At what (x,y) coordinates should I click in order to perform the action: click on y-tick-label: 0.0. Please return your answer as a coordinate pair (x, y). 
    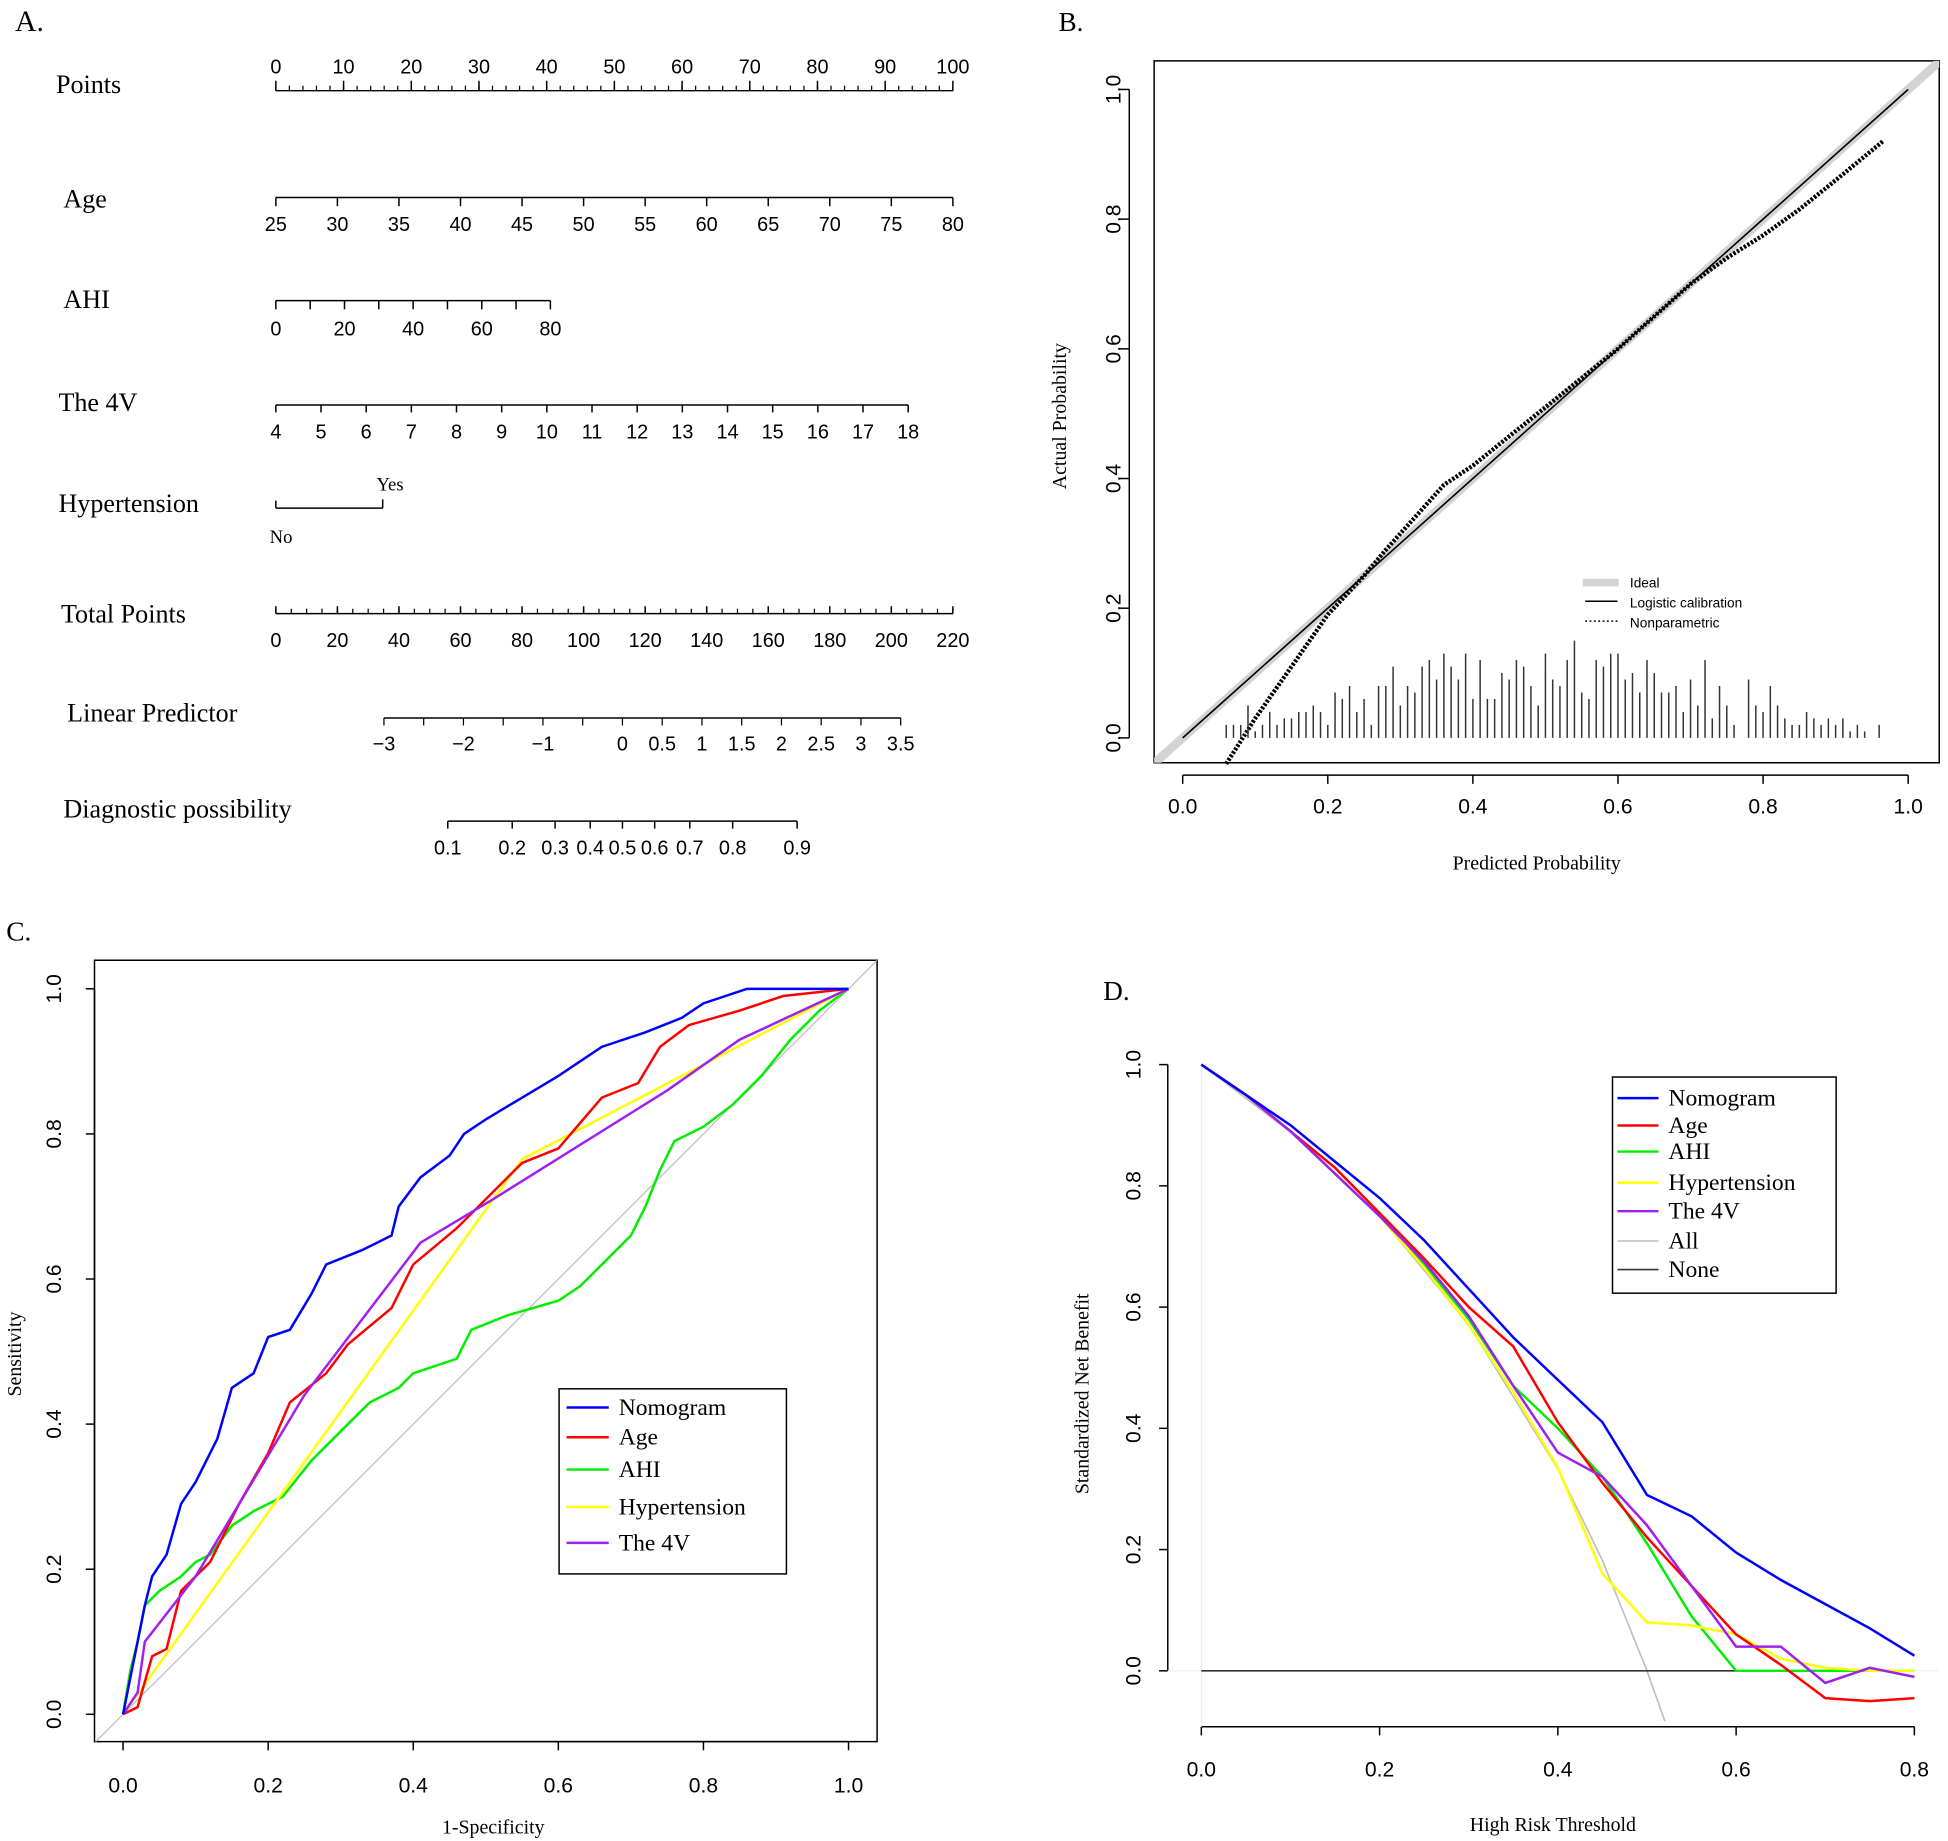
    Looking at the image, I should click on (1133, 1670).